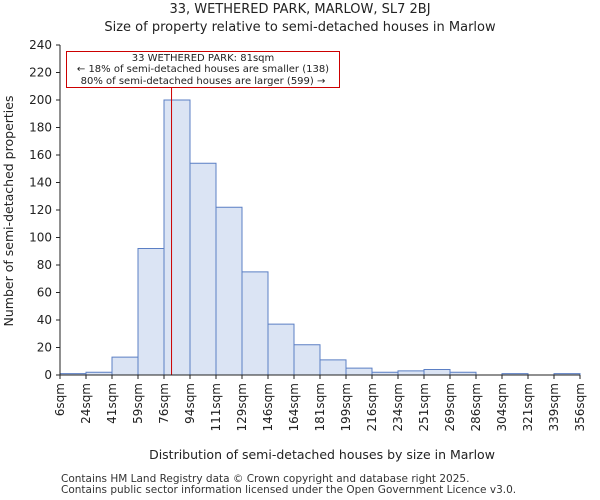  Describe the element at coordinates (44, 265) in the screenshot. I see `y-tick-label: 80` at that location.